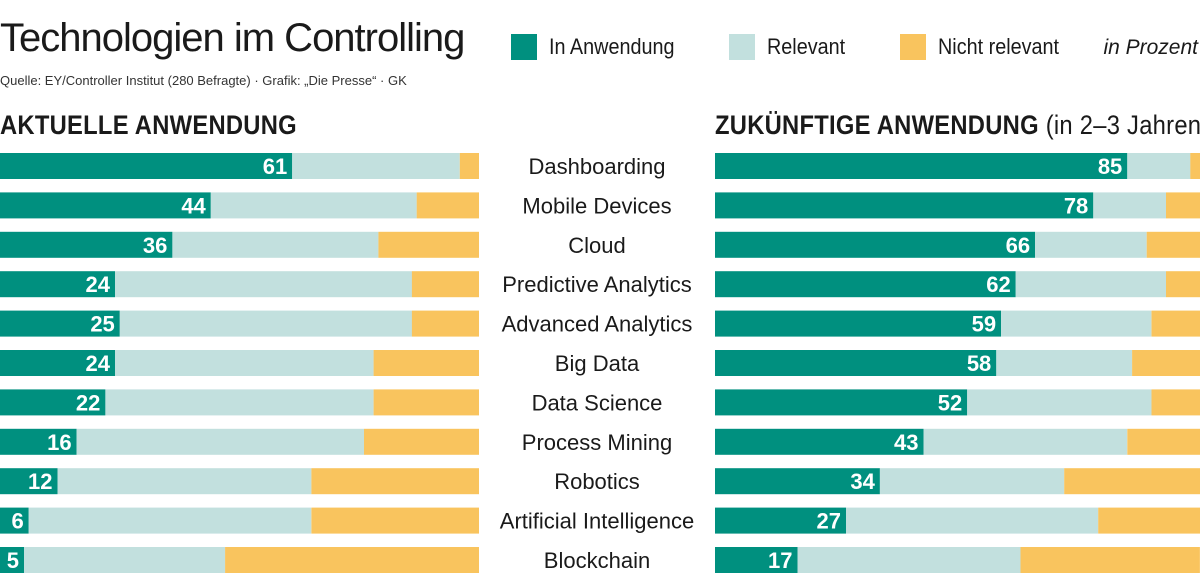 The height and width of the screenshot is (573, 1200). What do you see at coordinates (921, 166) in the screenshot?
I see `right-bar-dashboarding-in-anwendung` at bounding box center [921, 166].